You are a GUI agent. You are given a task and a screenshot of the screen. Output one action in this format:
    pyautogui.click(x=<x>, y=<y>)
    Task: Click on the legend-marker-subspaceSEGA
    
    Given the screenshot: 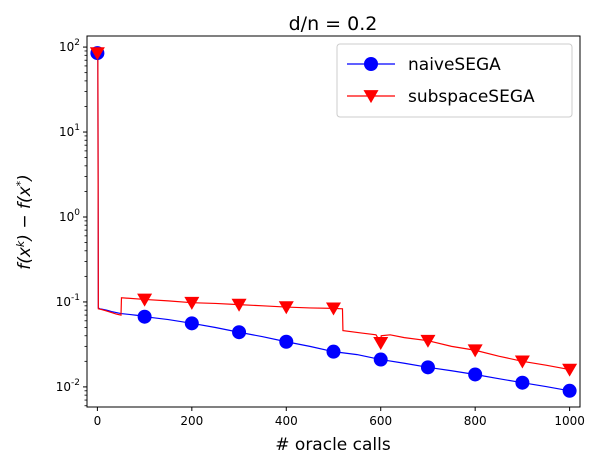 What is the action you would take?
    pyautogui.click(x=371, y=97)
    